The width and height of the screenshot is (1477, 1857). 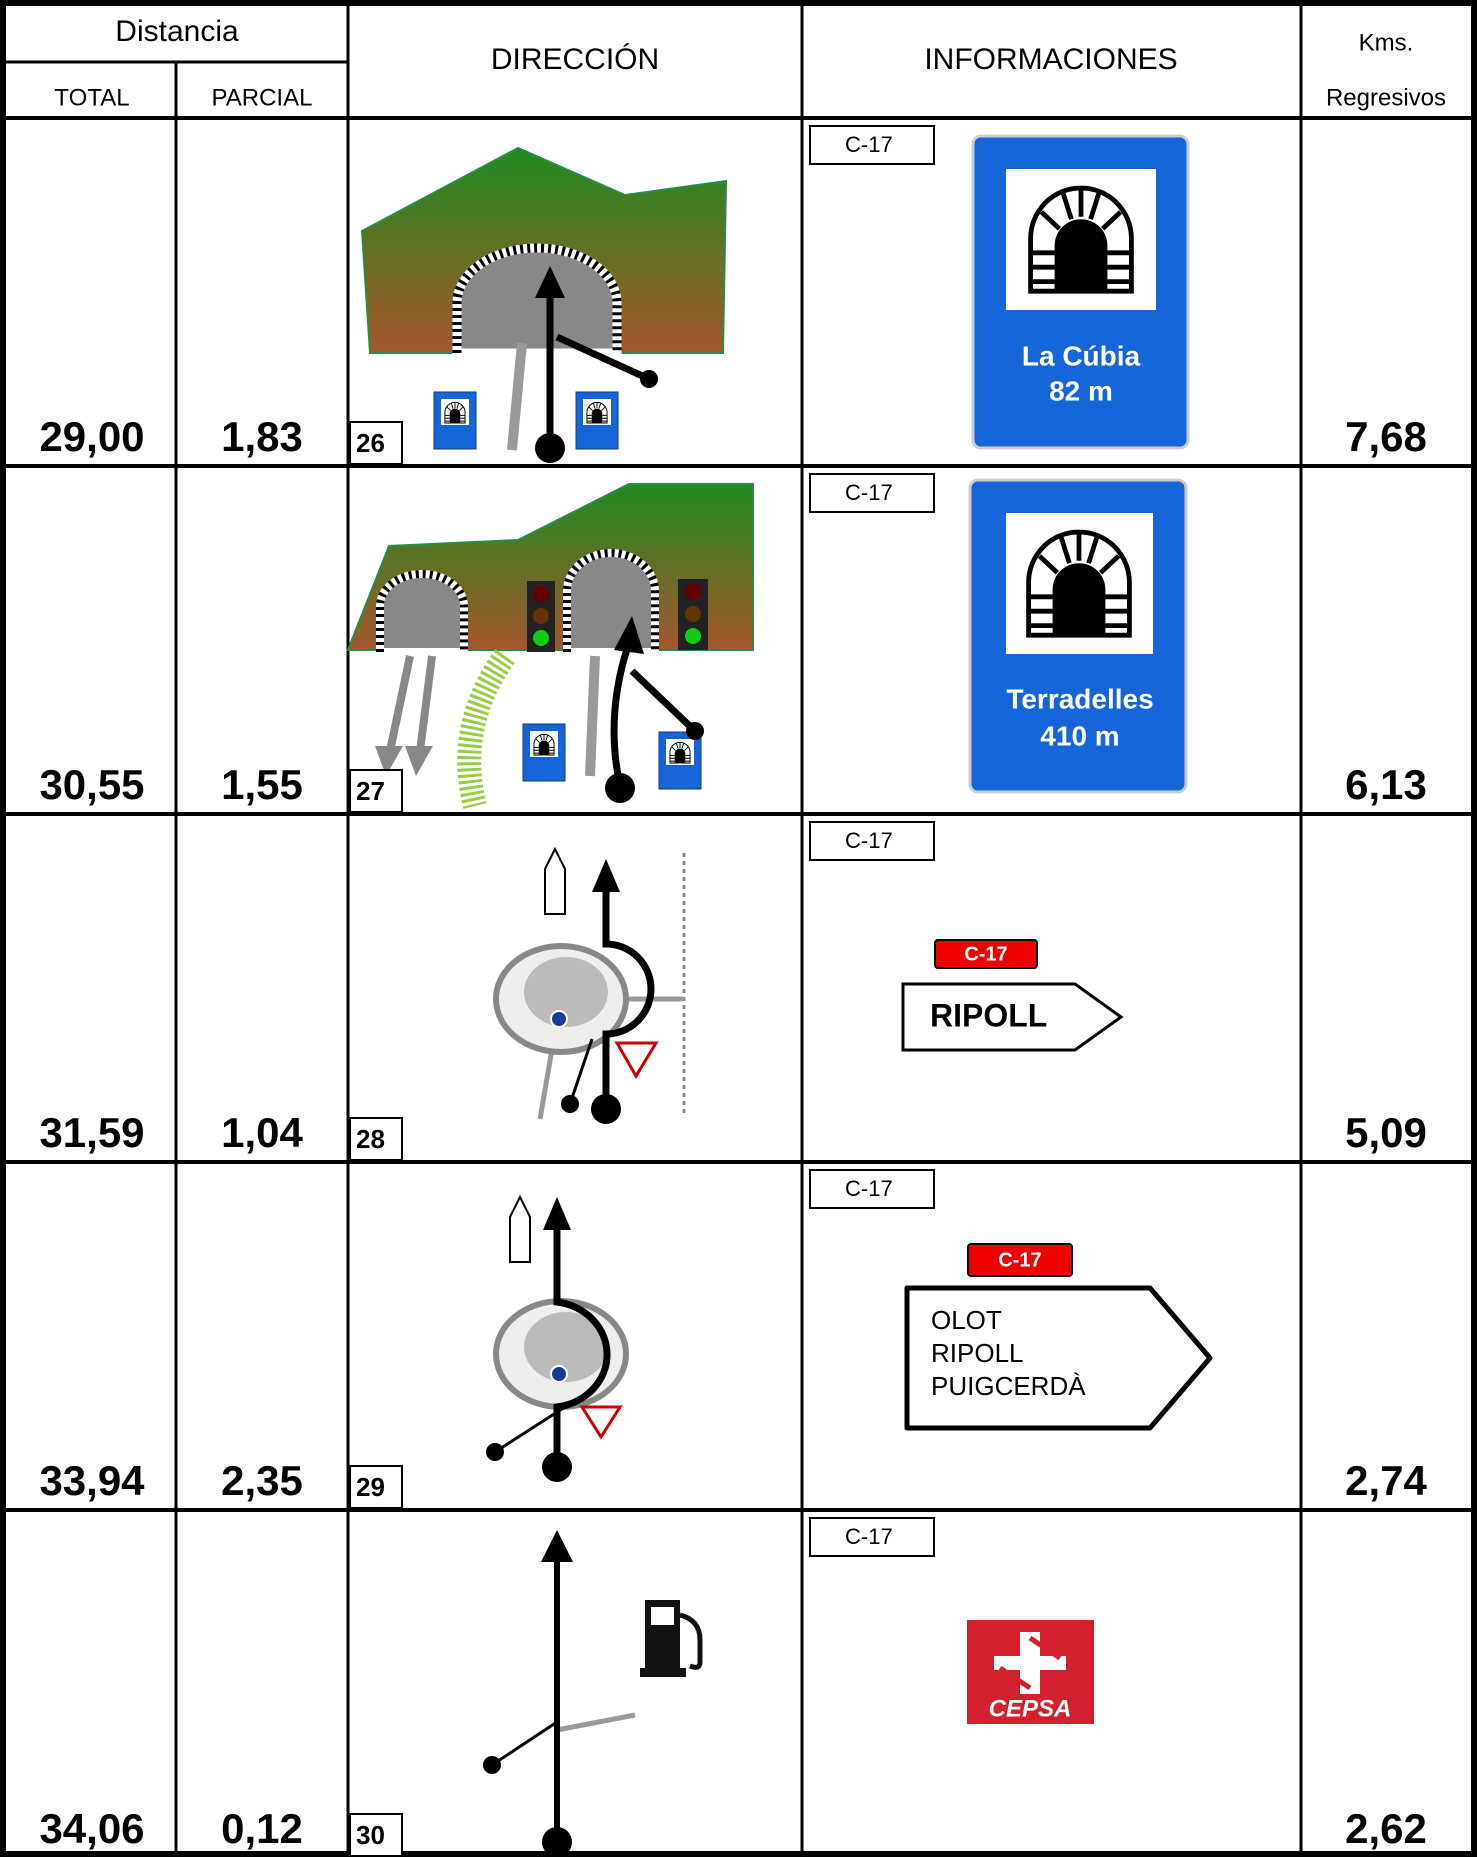 What do you see at coordinates (370, 791) in the screenshot?
I see `step-number: 27` at bounding box center [370, 791].